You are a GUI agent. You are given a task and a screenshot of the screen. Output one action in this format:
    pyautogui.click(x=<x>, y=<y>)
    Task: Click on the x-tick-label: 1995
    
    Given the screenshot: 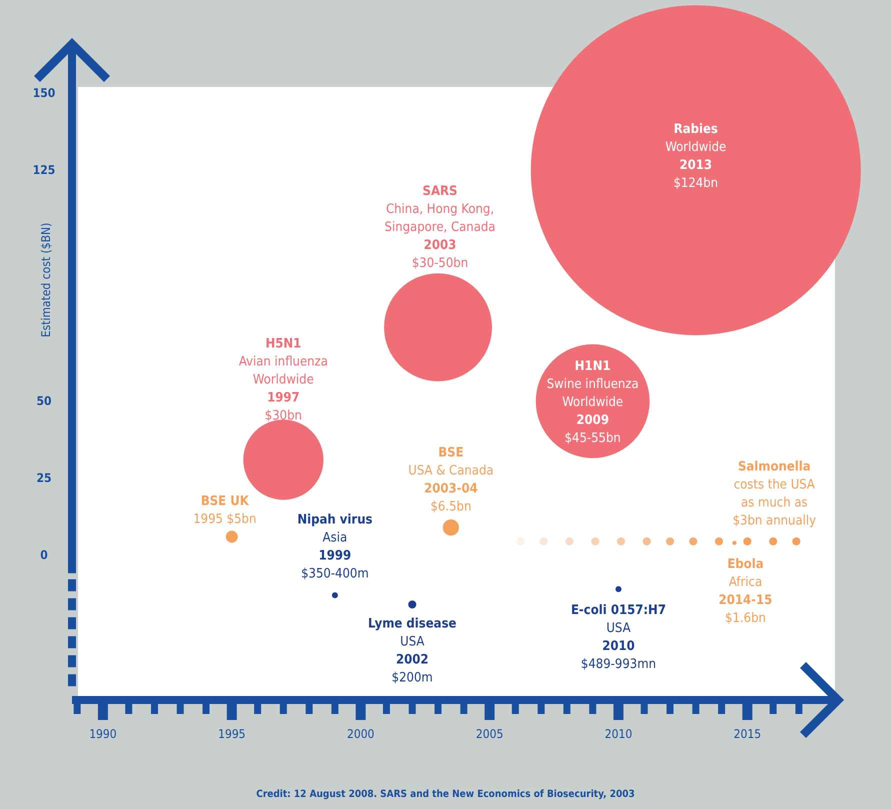 What is the action you would take?
    pyautogui.click(x=232, y=734)
    